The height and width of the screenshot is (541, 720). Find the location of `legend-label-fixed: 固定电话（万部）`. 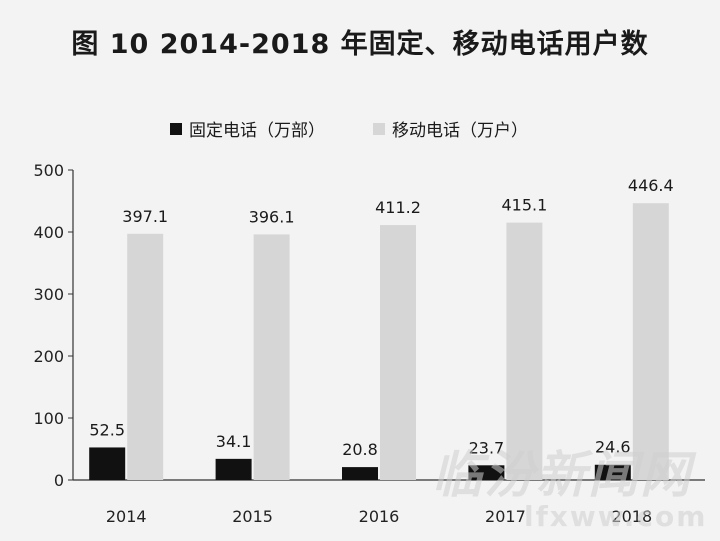

legend-label-fixed: 固定电话（万部） is located at coordinates (257, 131).